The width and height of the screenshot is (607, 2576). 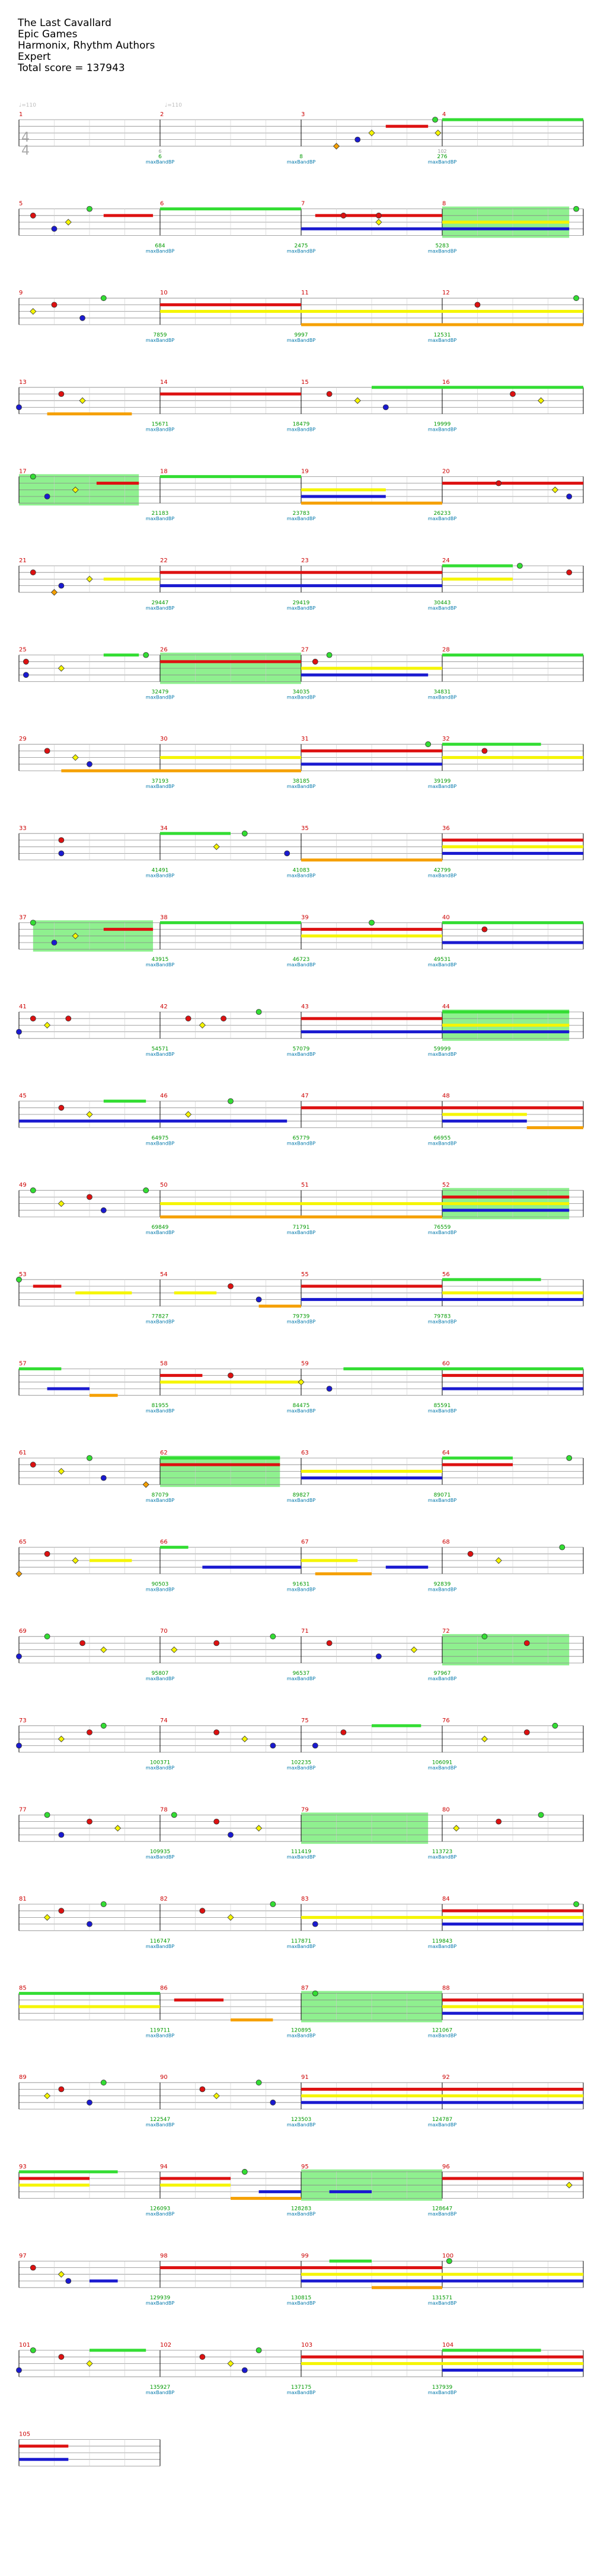 What do you see at coordinates (446, 1632) in the screenshot?
I see `bar-number: 72` at bounding box center [446, 1632].